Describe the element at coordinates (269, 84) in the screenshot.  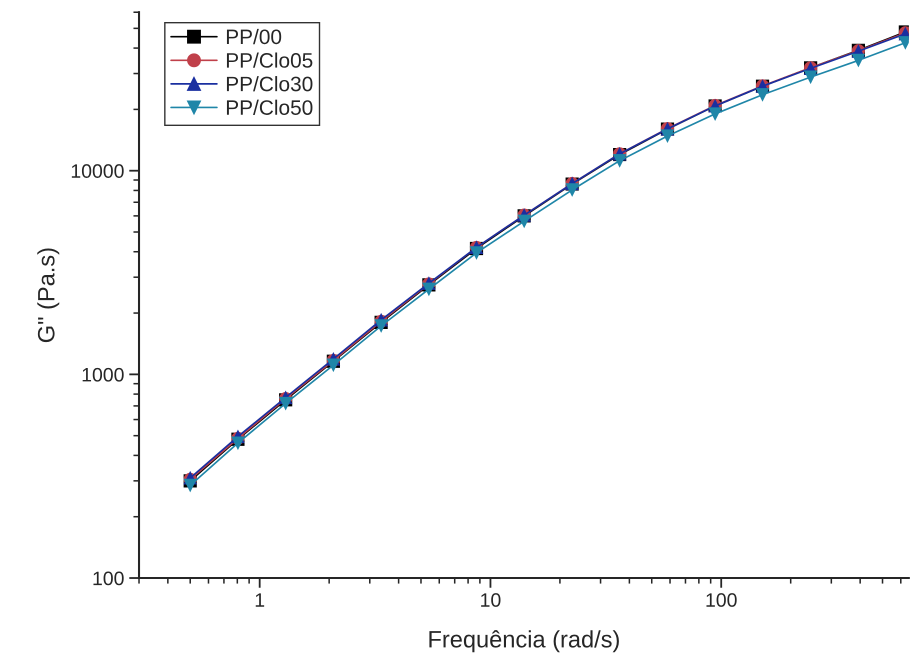
I see `legend-label: PP/Clo30` at that location.